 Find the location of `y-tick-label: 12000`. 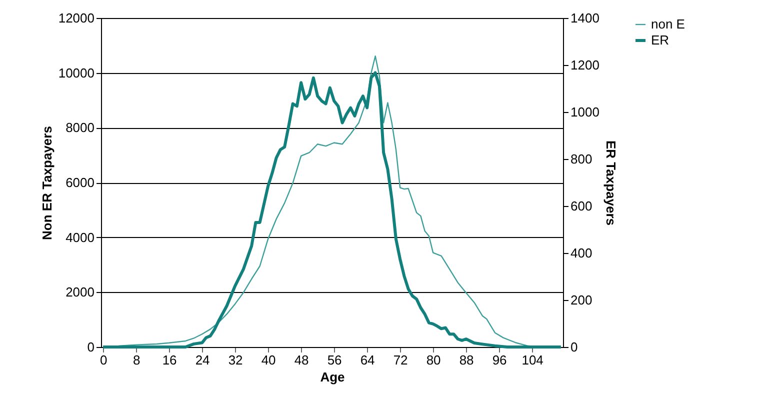

y-tick-label: 12000 is located at coordinates (76, 18).